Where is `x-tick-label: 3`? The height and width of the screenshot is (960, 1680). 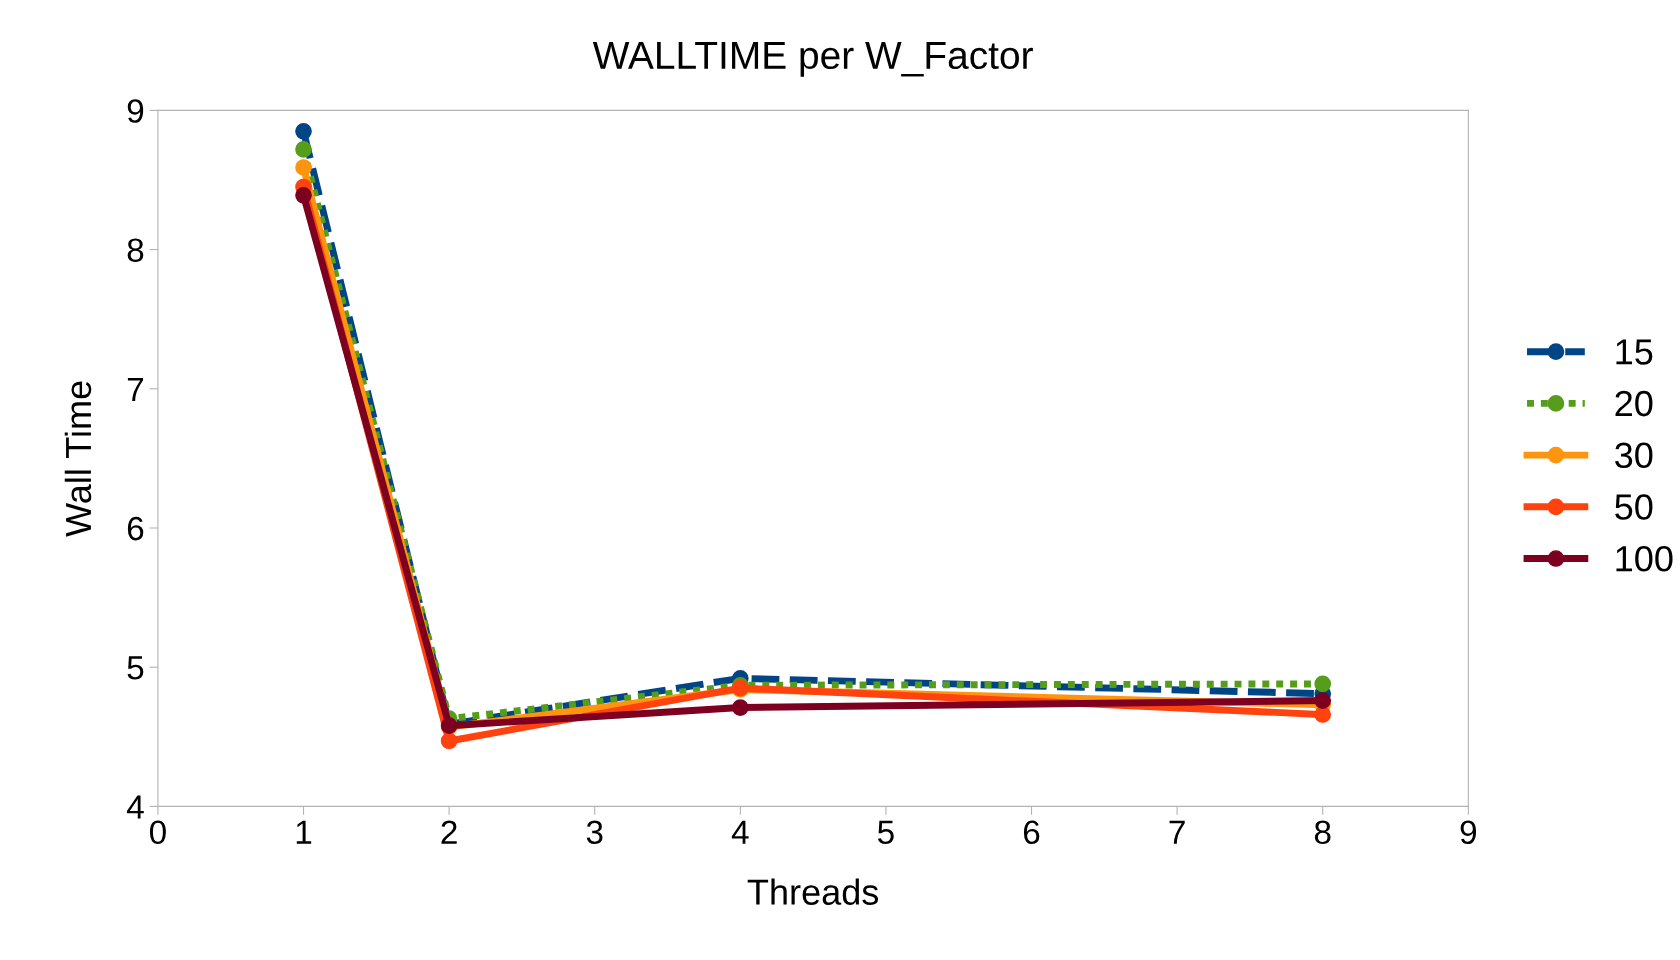 x-tick-label: 3 is located at coordinates (594, 832).